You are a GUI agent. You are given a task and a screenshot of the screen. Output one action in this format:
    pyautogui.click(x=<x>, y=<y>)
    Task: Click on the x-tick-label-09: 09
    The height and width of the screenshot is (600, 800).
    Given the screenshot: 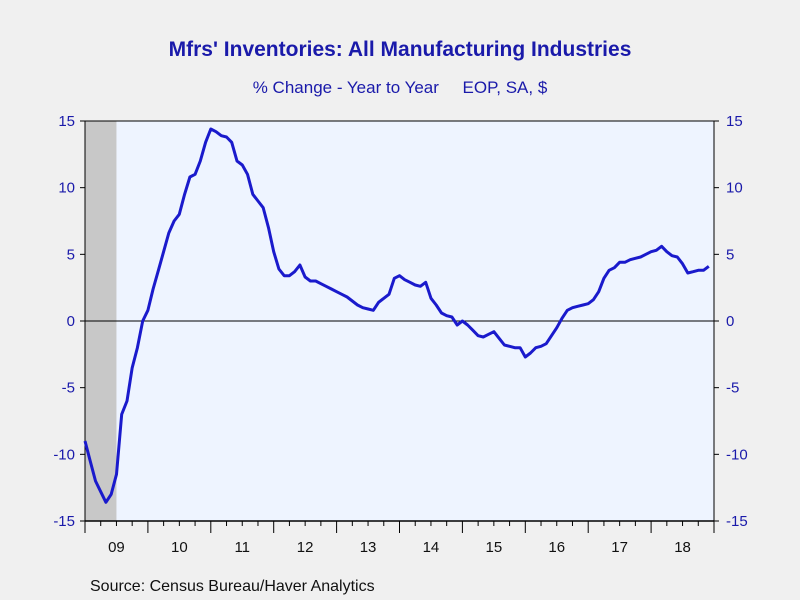 What is the action you would take?
    pyautogui.click(x=116, y=547)
    